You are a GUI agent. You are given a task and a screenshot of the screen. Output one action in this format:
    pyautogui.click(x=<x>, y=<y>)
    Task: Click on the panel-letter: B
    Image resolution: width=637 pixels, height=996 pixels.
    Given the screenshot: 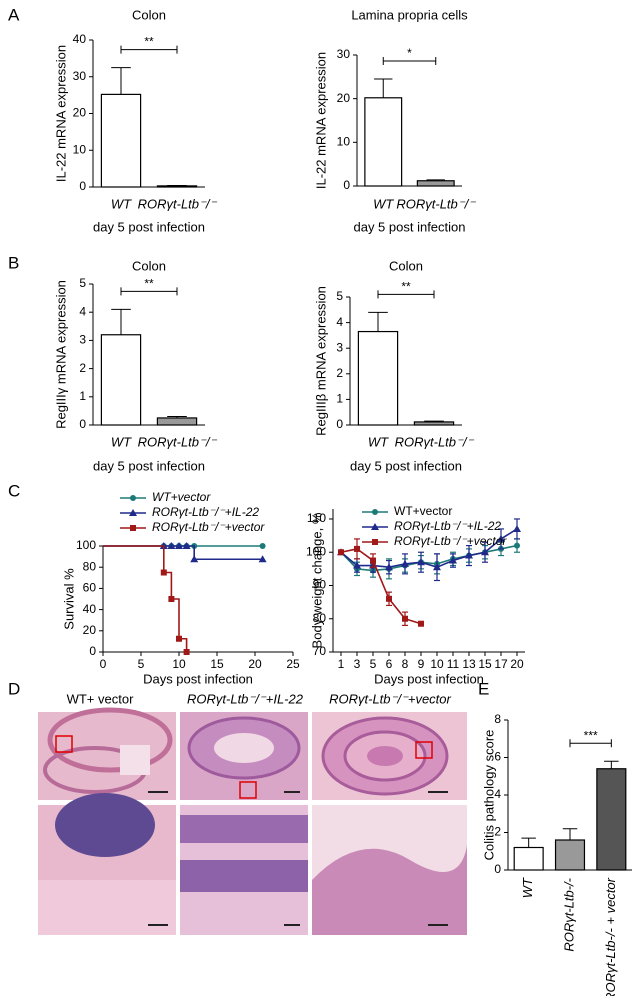 What is the action you would take?
    pyautogui.click(x=13, y=262)
    